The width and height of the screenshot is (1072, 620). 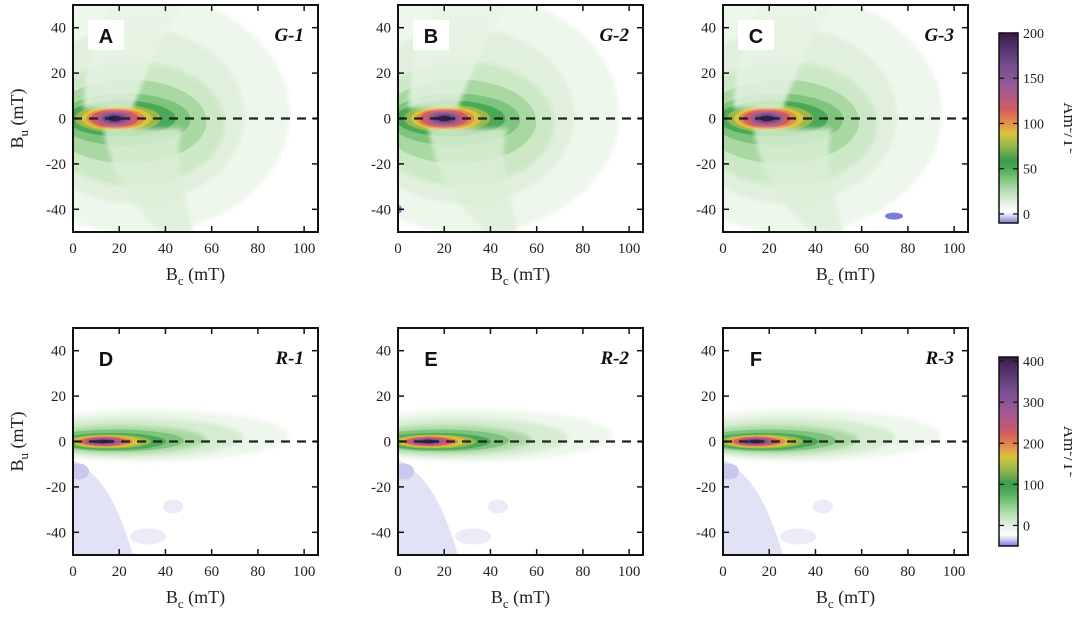 I want to click on sample-name: G-3, so click(x=939, y=35).